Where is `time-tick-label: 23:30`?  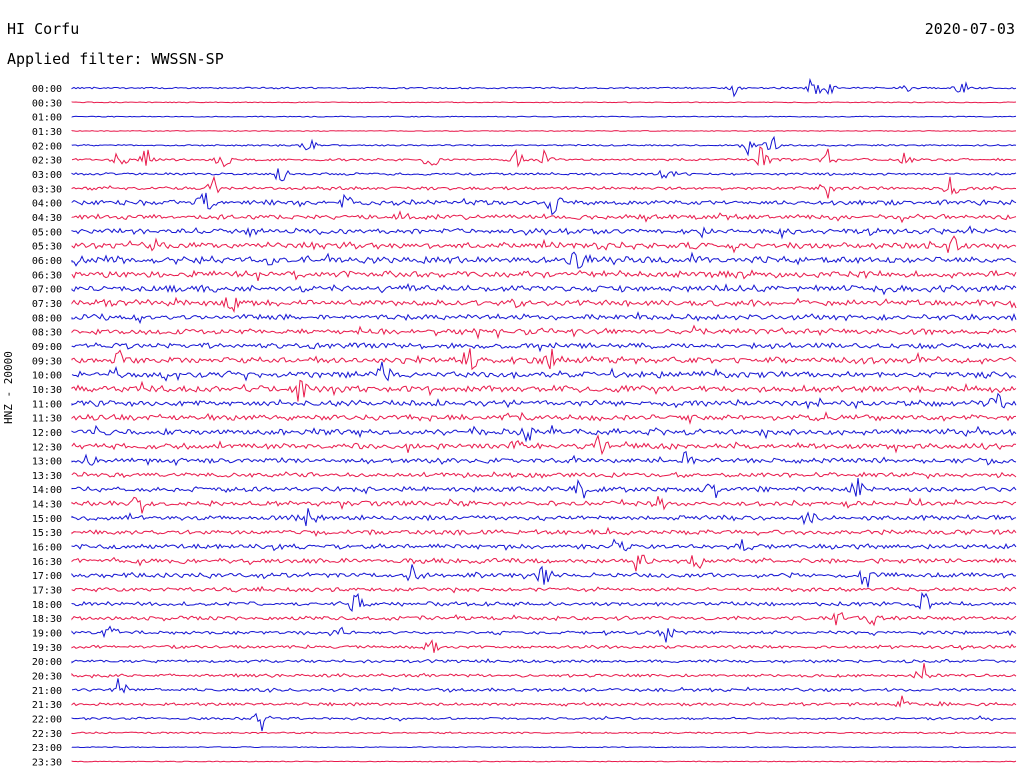 time-tick-label: 23:30 is located at coordinates (47, 763).